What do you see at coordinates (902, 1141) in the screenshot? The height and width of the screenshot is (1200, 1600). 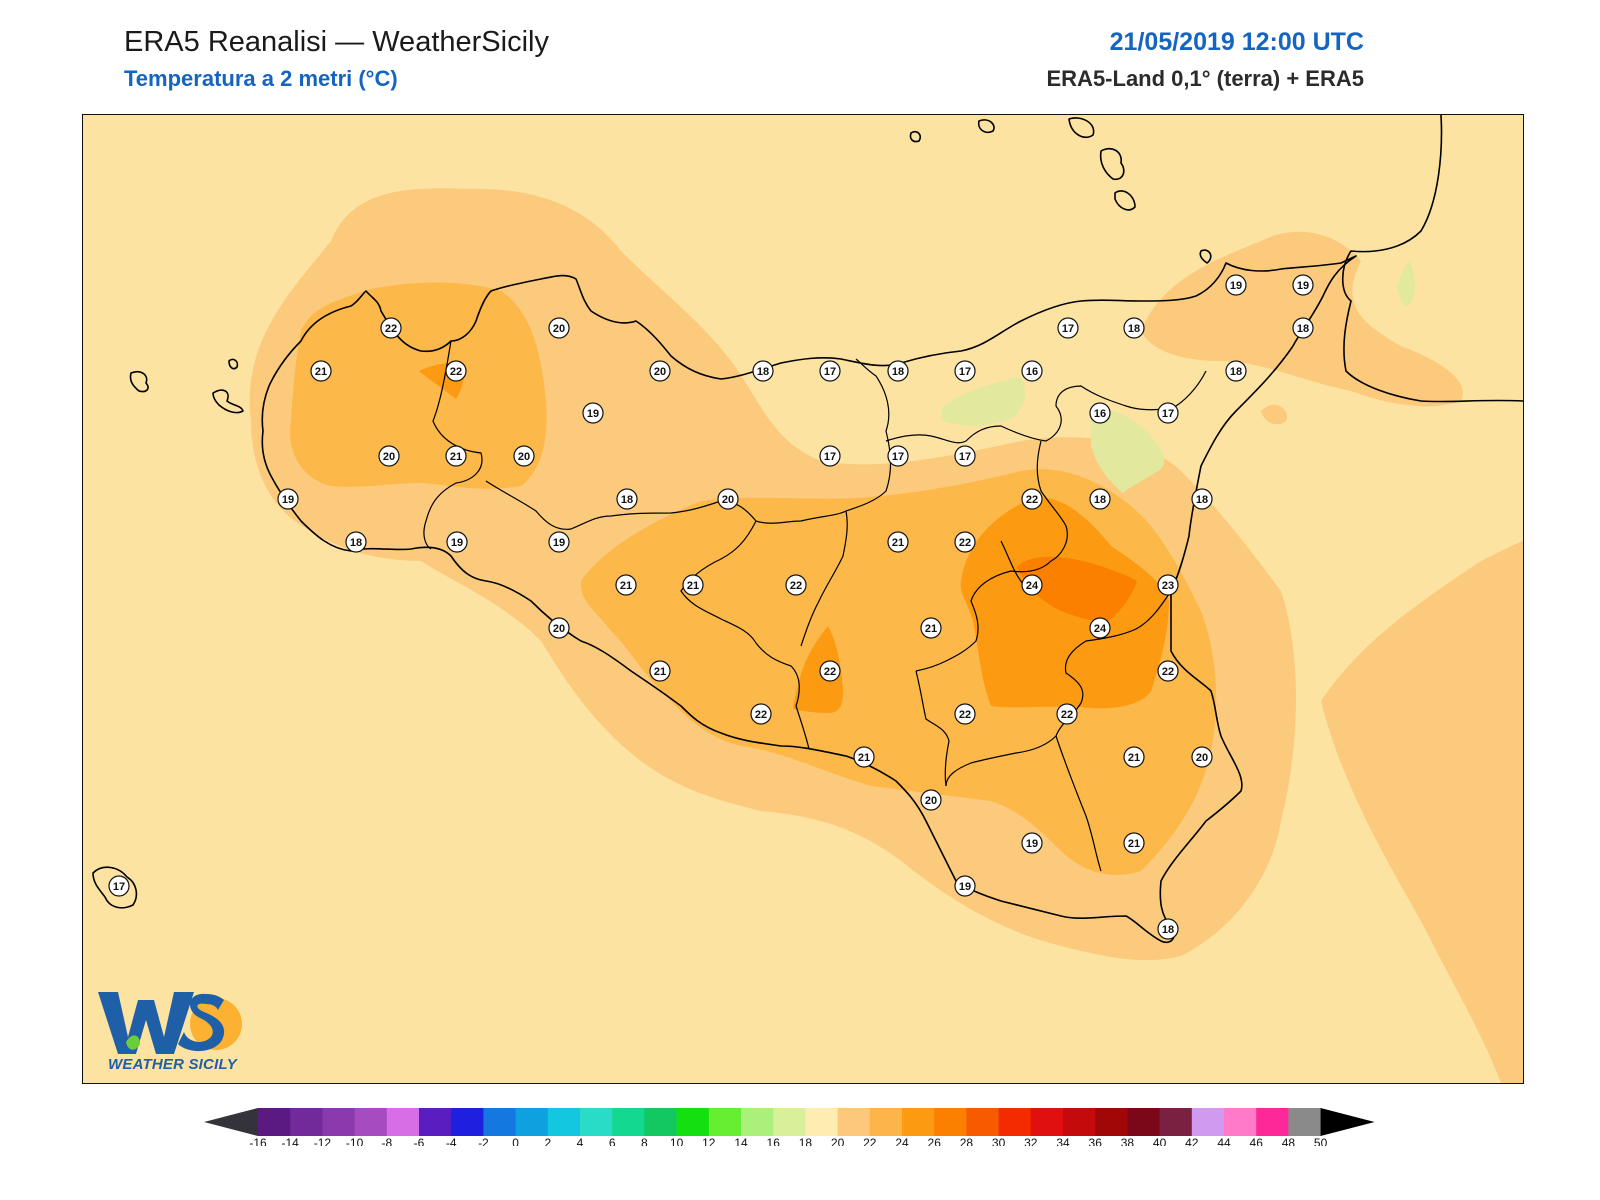 I see `colorbar-tick-label: 24` at bounding box center [902, 1141].